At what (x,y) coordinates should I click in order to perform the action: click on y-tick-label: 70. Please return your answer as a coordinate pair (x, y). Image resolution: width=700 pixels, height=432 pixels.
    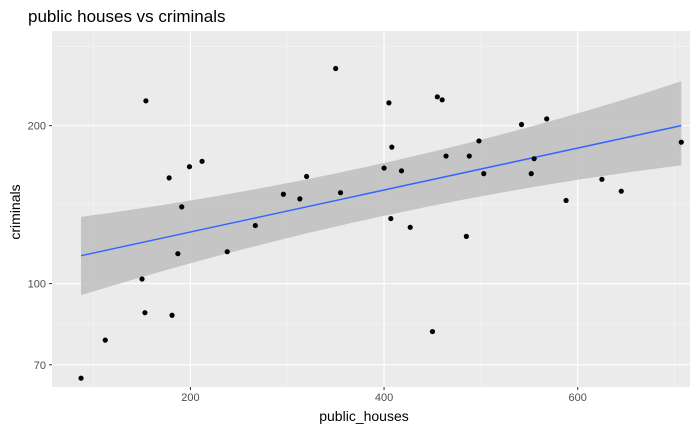
    Looking at the image, I should click on (40, 366).